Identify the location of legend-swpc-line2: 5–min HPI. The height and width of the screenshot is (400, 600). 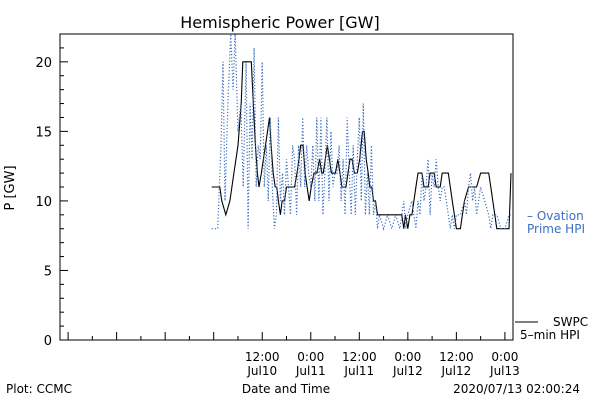
(550, 335).